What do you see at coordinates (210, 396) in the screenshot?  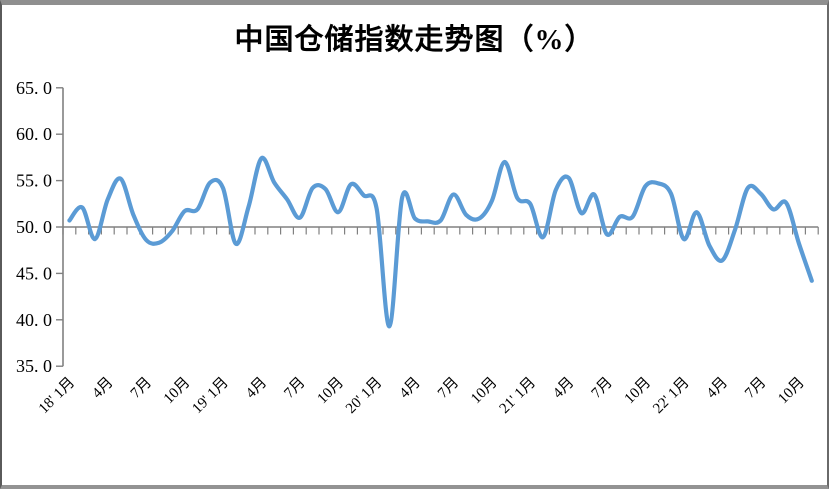 I see `x-axis-tick-label: 19' 1月` at bounding box center [210, 396].